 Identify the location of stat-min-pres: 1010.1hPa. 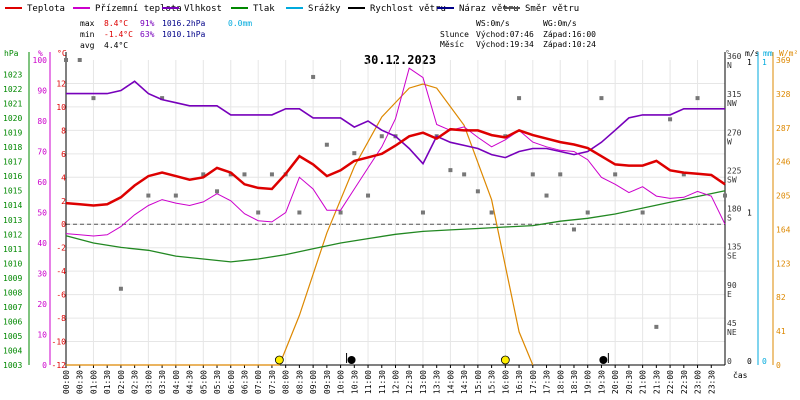
(184, 34).